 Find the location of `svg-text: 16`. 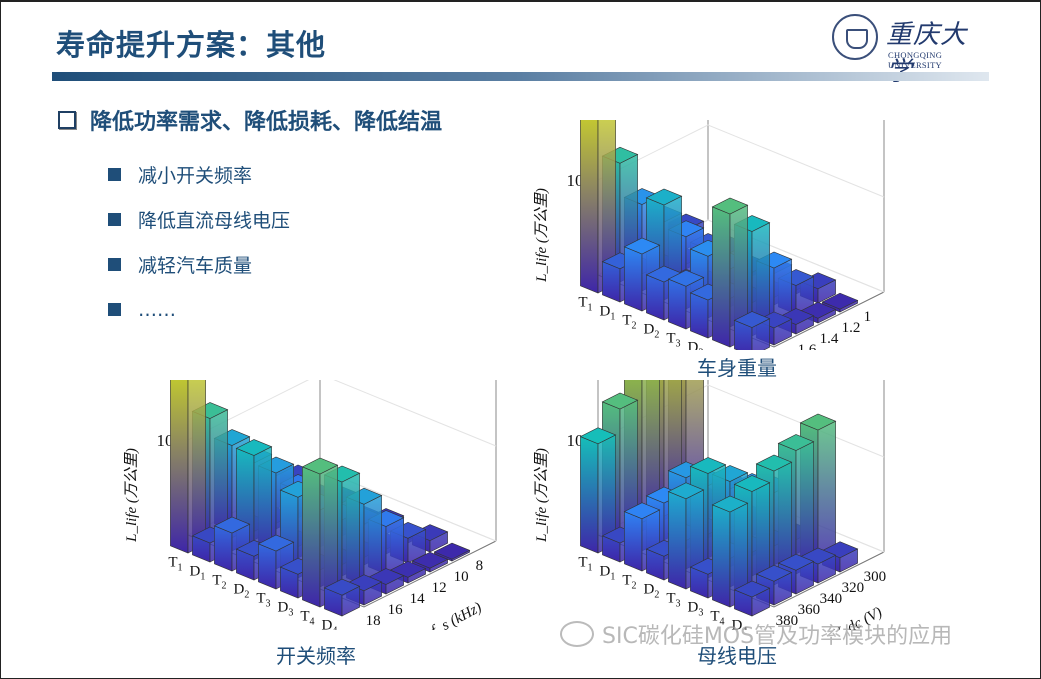

svg-text: 16 is located at coordinates (396, 610).